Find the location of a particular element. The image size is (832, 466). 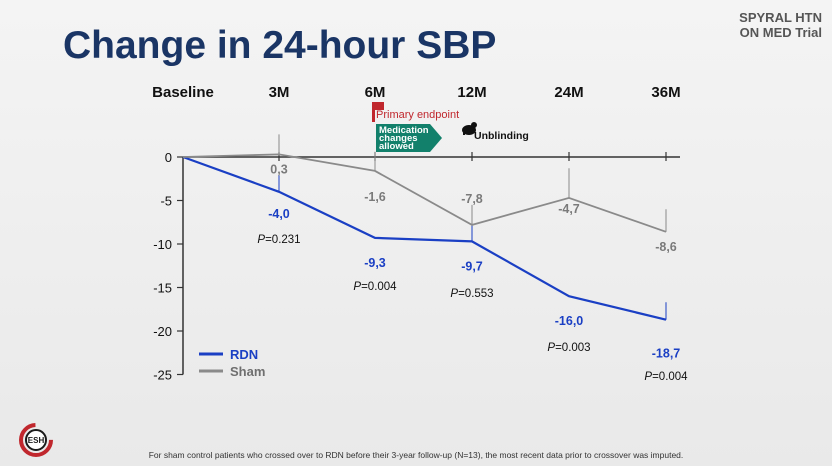

x-category-label: Baseline is located at coordinates (183, 92).